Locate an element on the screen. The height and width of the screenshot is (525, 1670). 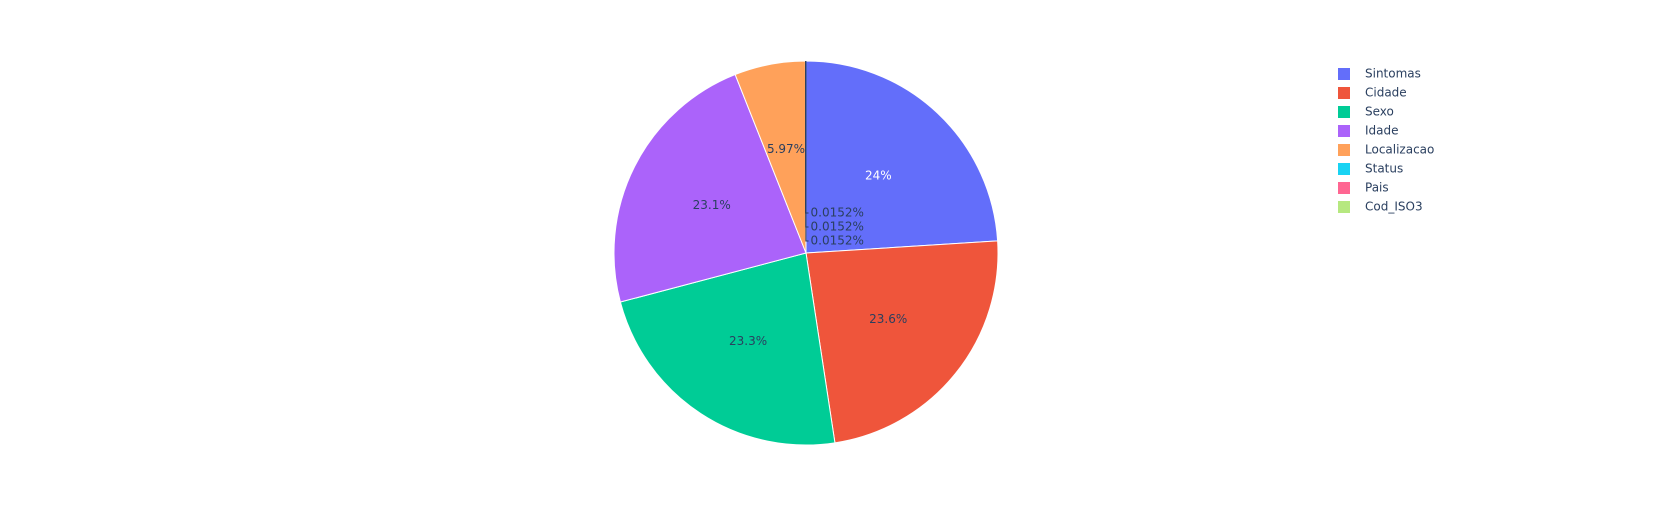
legend-swatch-sintomas is located at coordinates (1344, 74).